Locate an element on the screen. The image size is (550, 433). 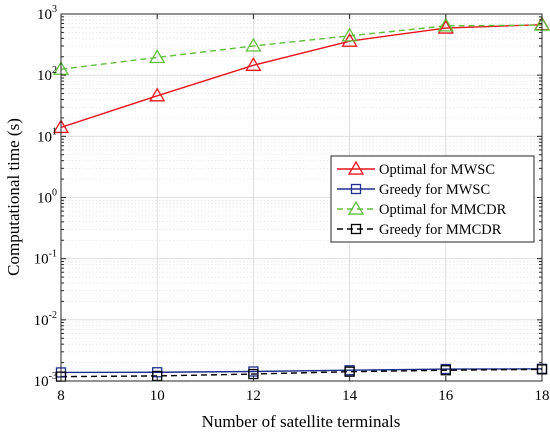
y-tick-exponent: -3 is located at coordinates (53, 376).